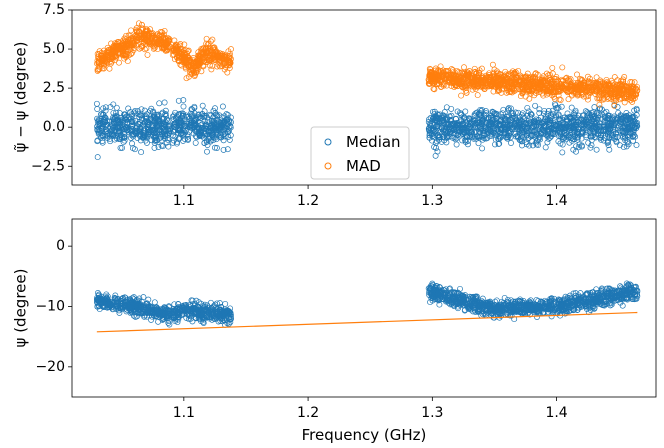 This screenshot has width=664, height=448. Describe the element at coordinates (184, 201) in the screenshot. I see `top-x-tick-label: 1.1` at that location.